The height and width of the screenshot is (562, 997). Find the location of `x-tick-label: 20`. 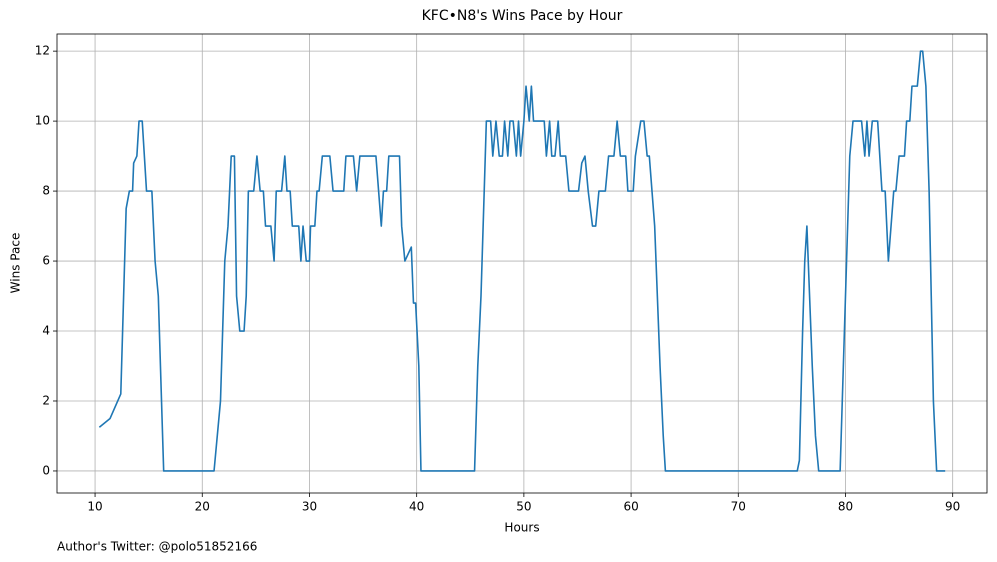

x-tick-label: 20 is located at coordinates (202, 507).